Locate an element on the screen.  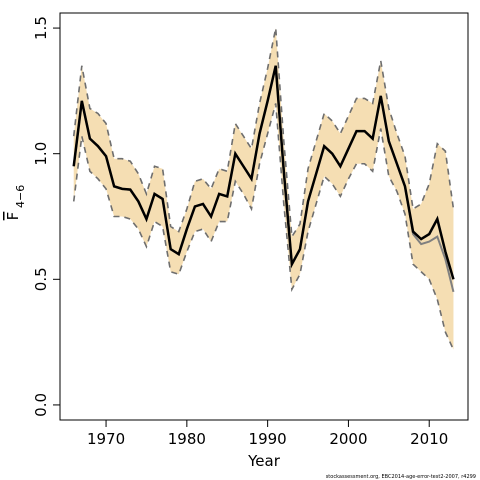
y-tick-label: 1.5 is located at coordinates (41, 28).